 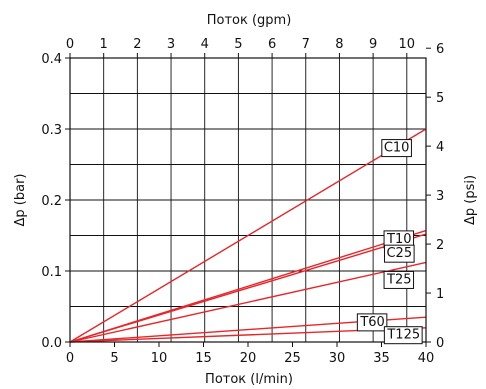 What do you see at coordinates (159, 358) in the screenshot?
I see `x-bottom-tick-label-2: 10` at bounding box center [159, 358].